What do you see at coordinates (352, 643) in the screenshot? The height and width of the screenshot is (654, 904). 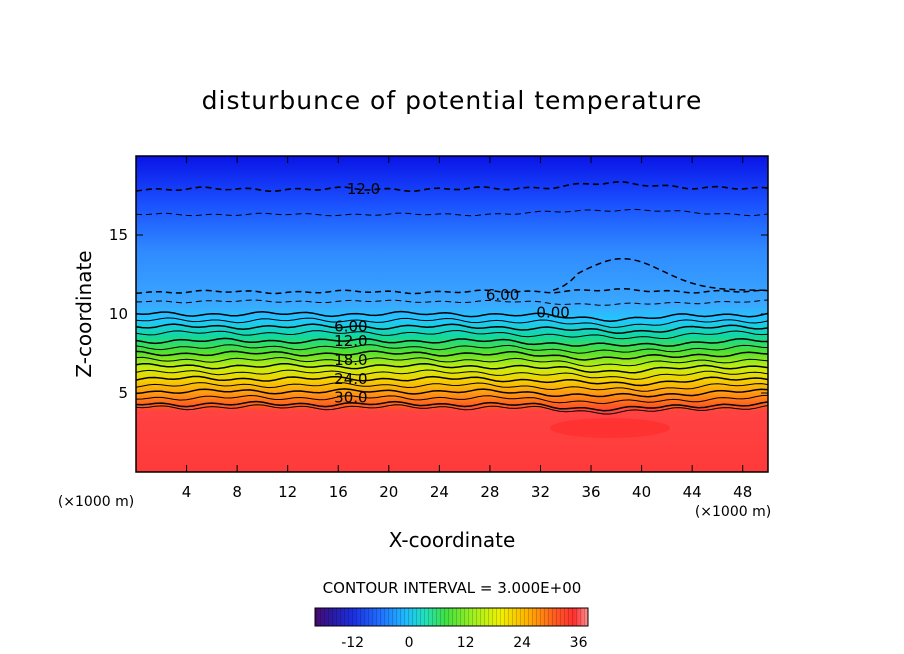 I see `colorbar-tick-label: -12` at bounding box center [352, 643].